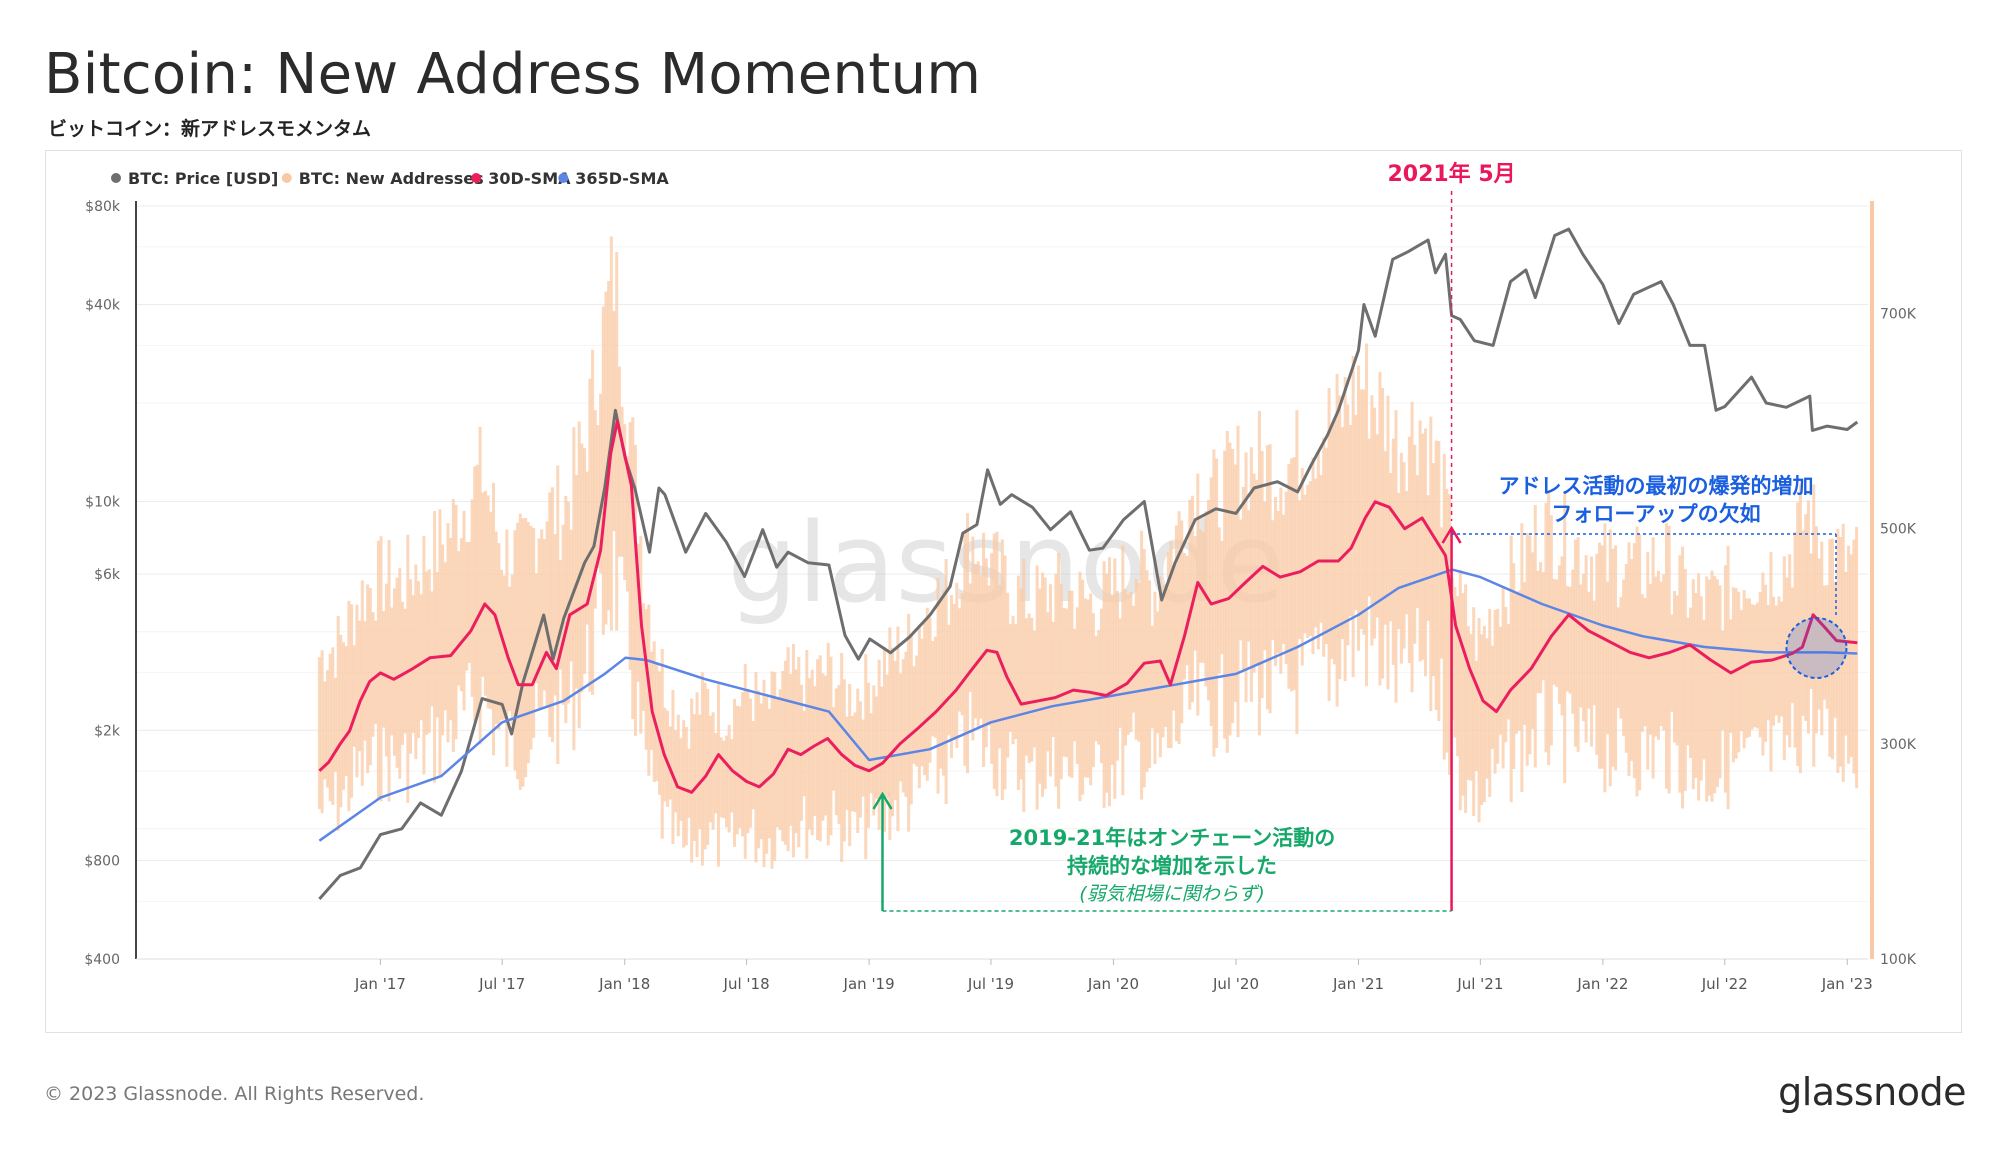 This screenshot has width=2000, height=1152. I want to click on may-2021-label: 2021年 5月, so click(1451, 174).